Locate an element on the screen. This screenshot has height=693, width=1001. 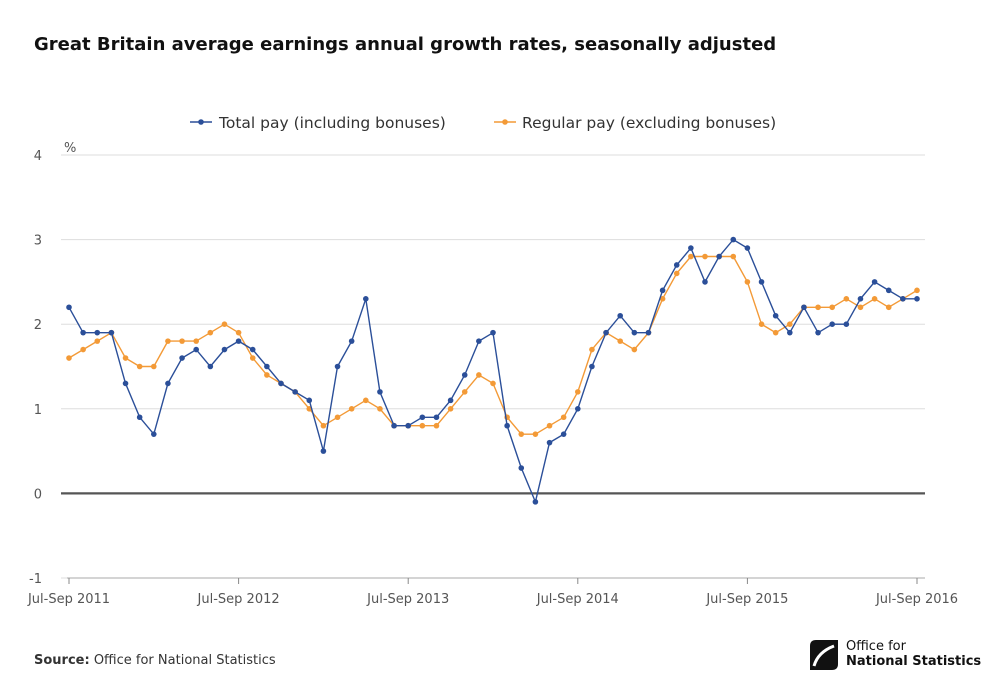
ons-logo: Office for National Statistics is located at coordinates (894, 658).